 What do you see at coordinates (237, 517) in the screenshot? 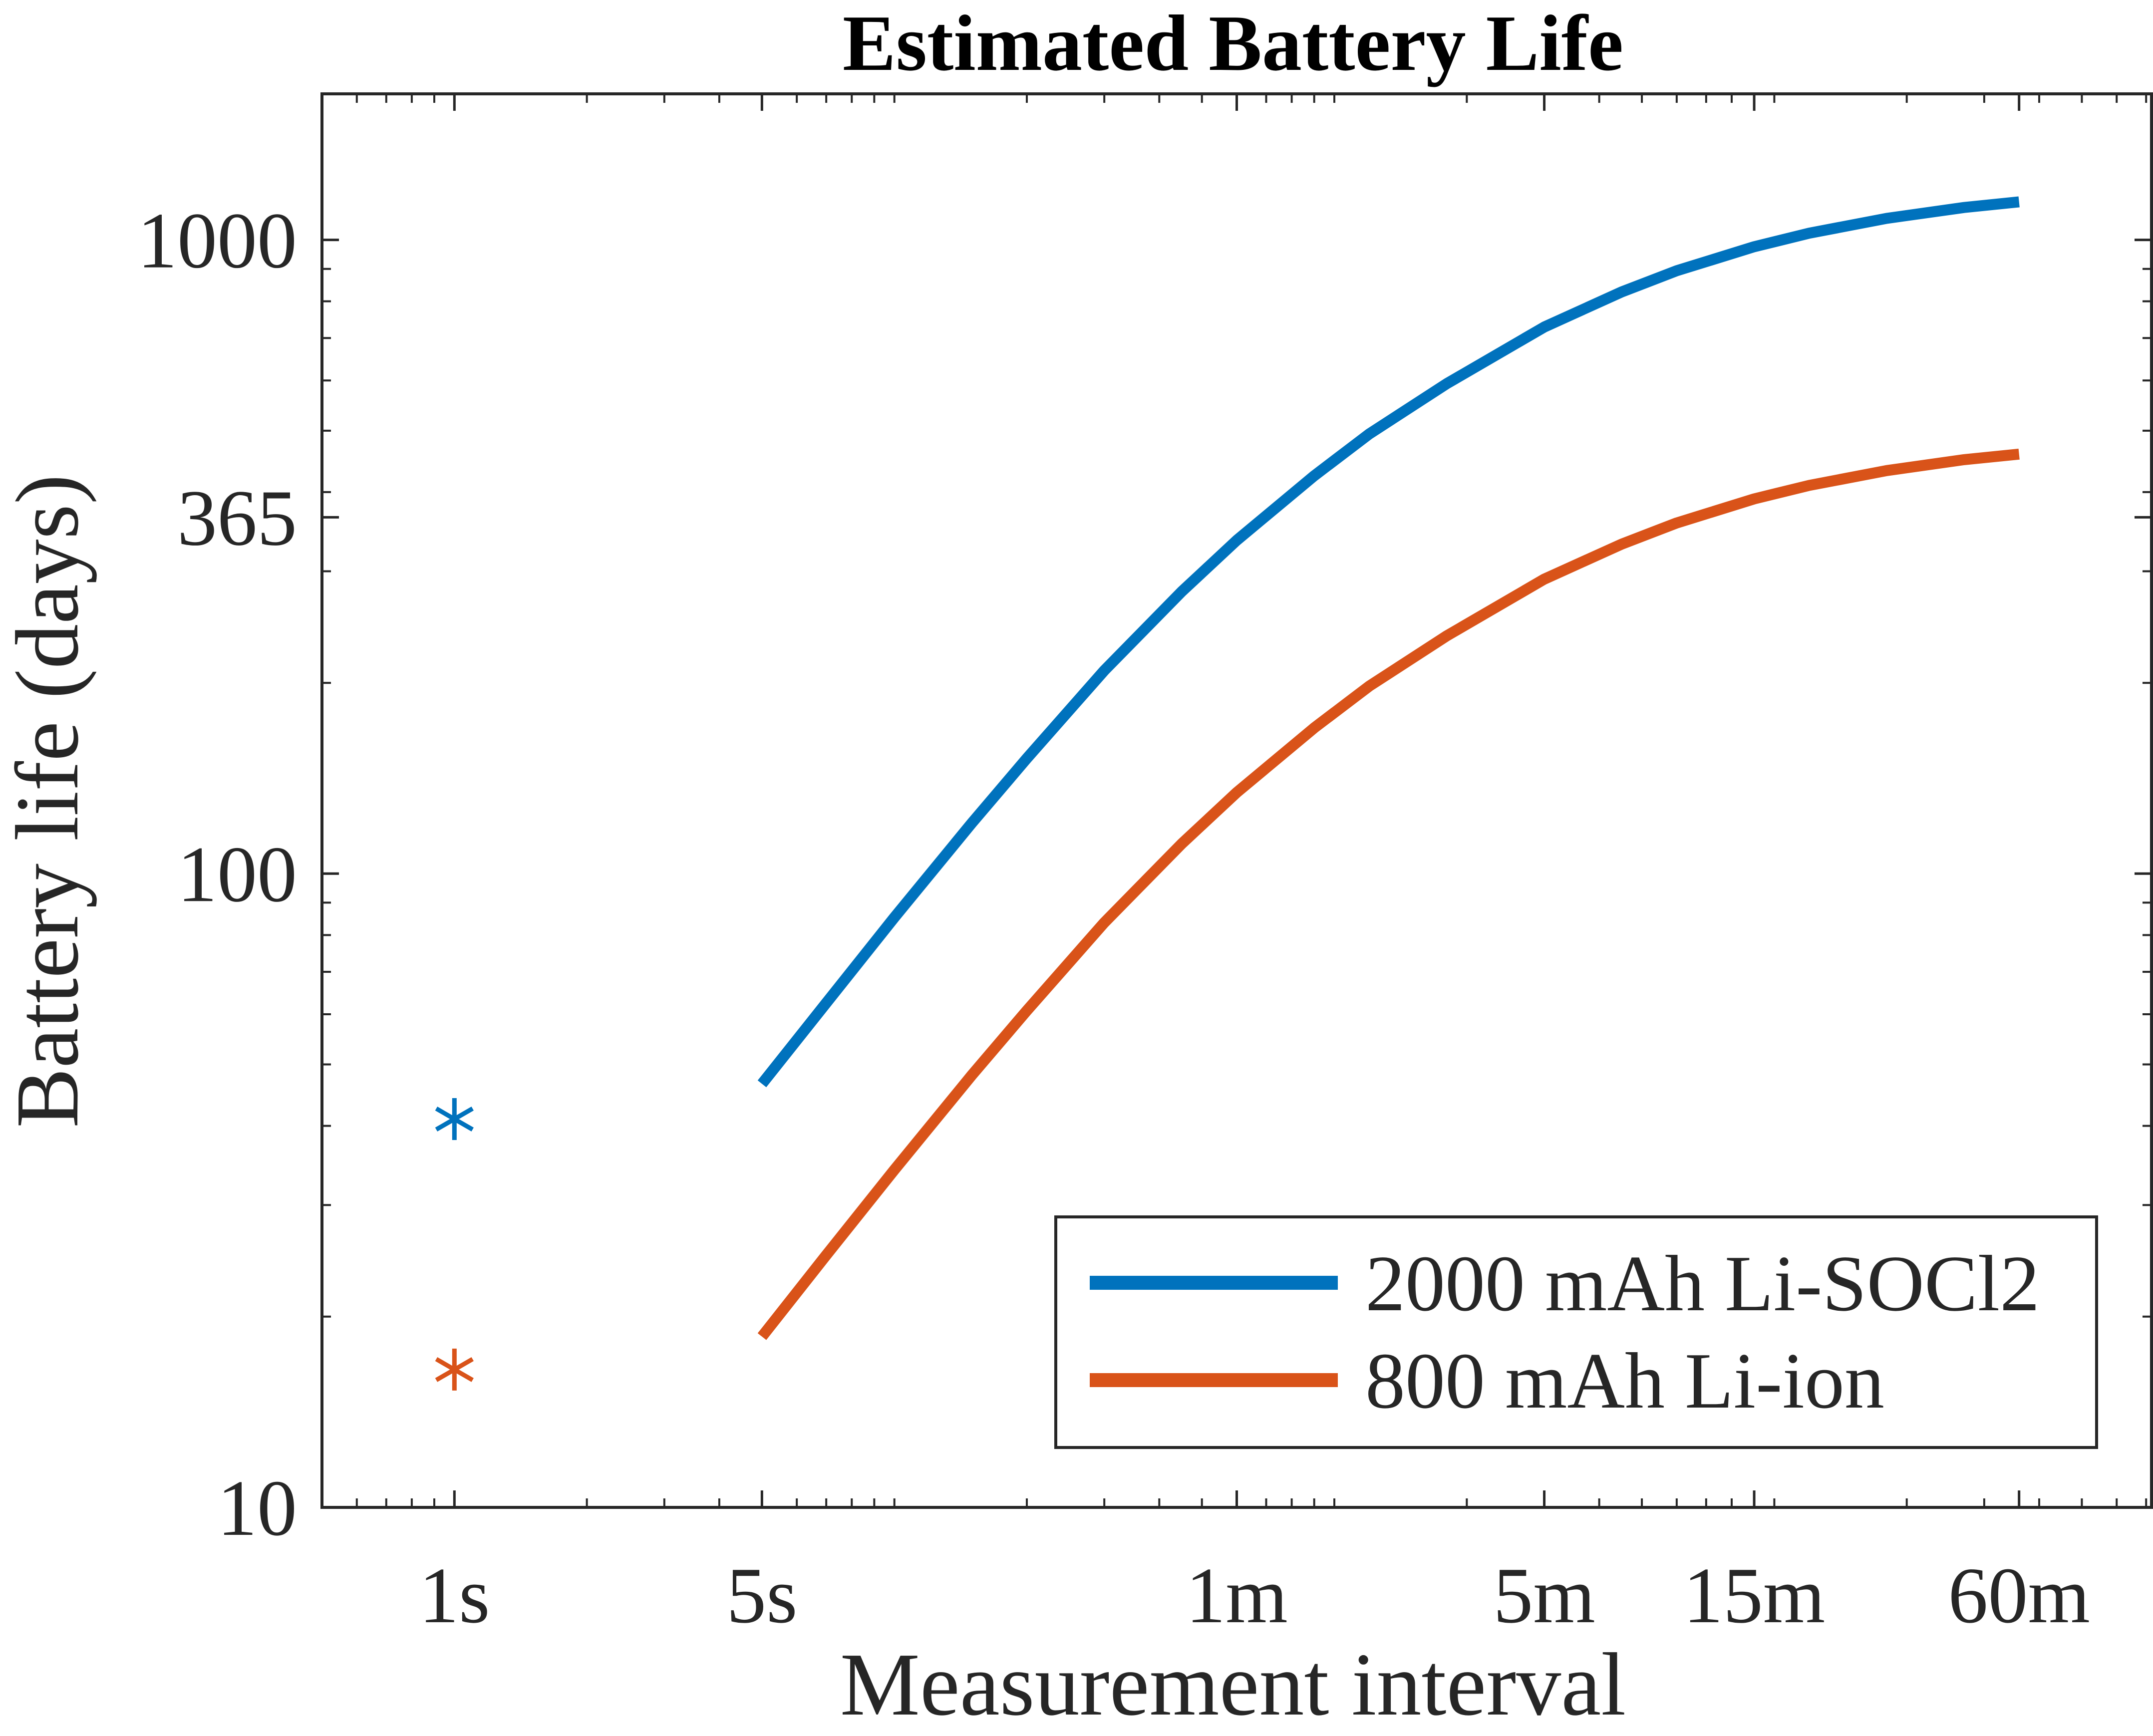
I see `y-tick-label: 365` at bounding box center [237, 517].